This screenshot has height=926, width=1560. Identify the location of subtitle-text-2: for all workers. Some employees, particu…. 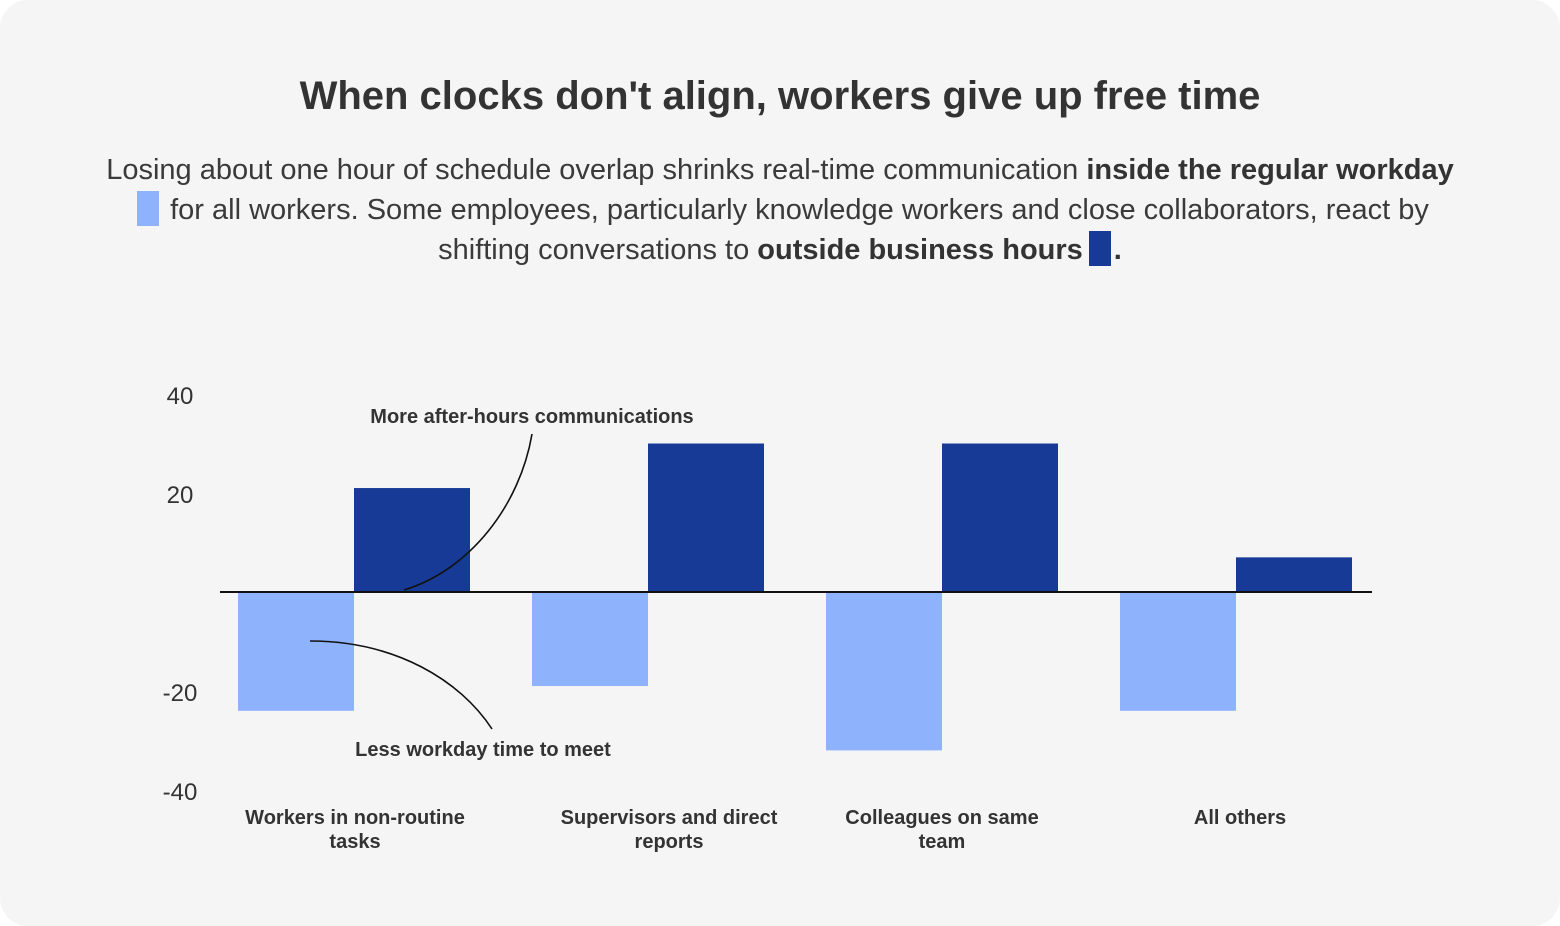
(795, 230).